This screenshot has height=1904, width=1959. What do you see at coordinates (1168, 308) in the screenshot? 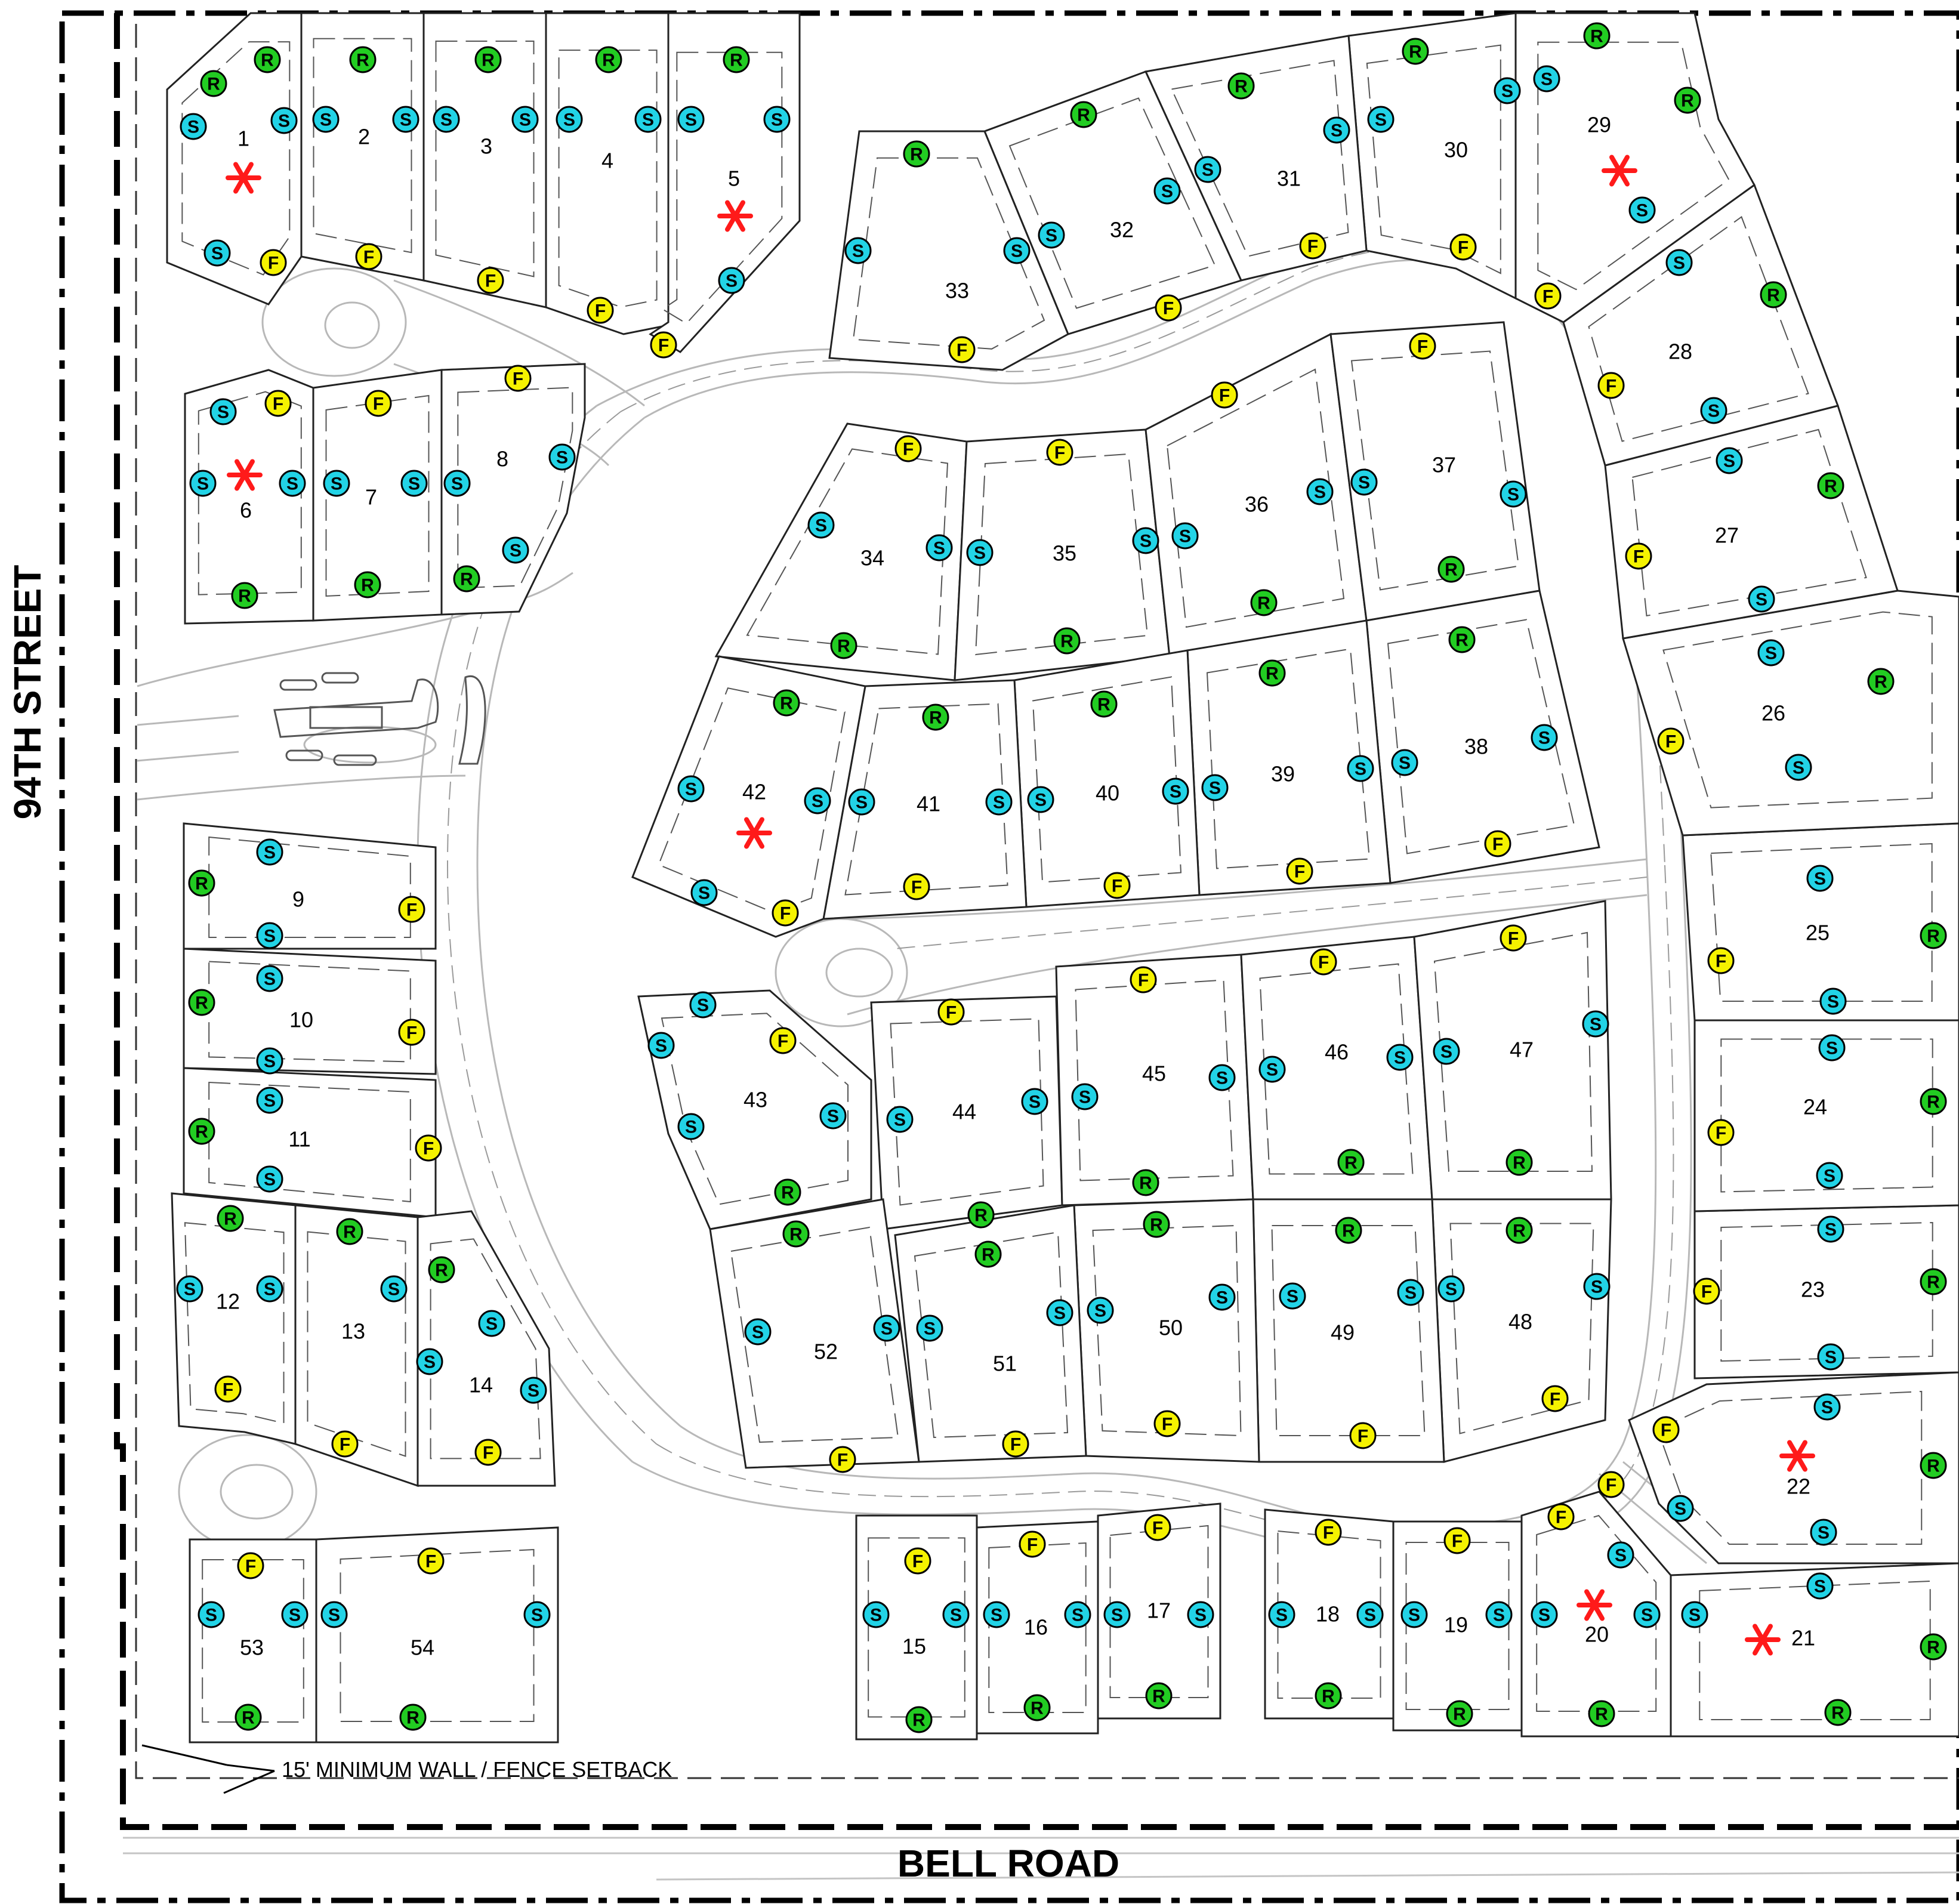
I see `f-marker-lot-32: F` at bounding box center [1168, 308].